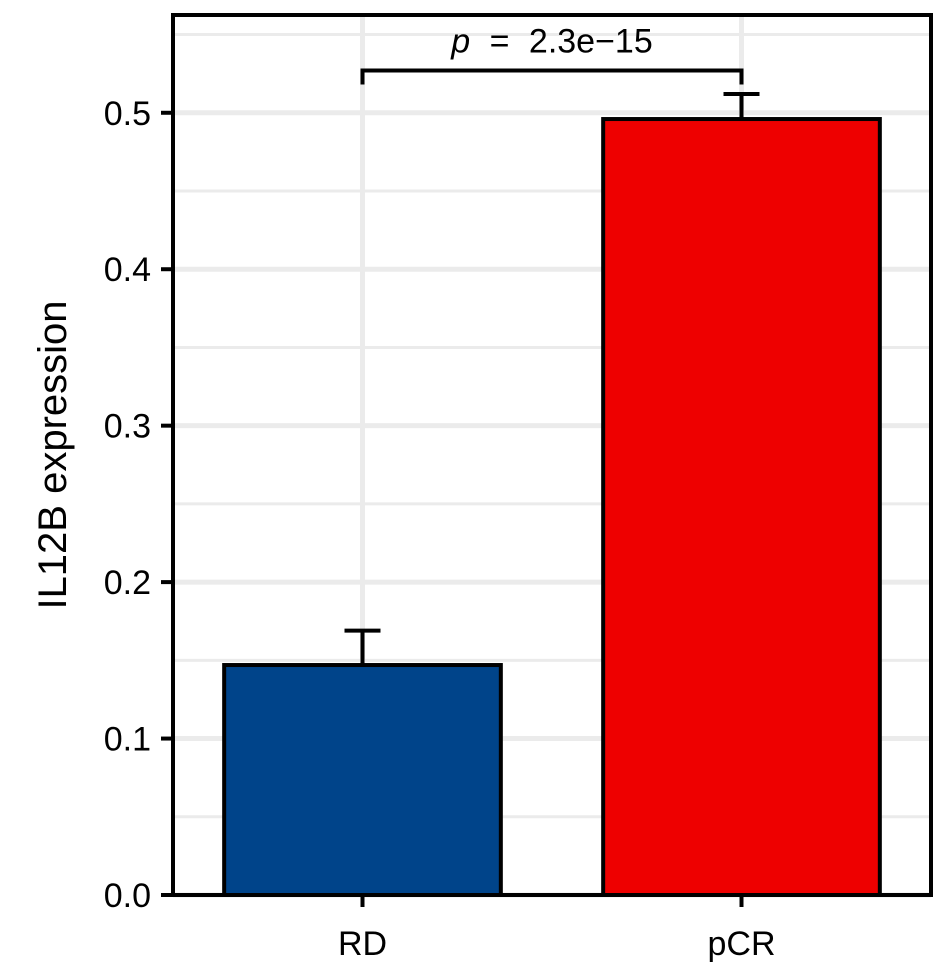 The height and width of the screenshot is (978, 951). What do you see at coordinates (53, 454) in the screenshot?
I see `y-axis-title: IL12B expression` at bounding box center [53, 454].